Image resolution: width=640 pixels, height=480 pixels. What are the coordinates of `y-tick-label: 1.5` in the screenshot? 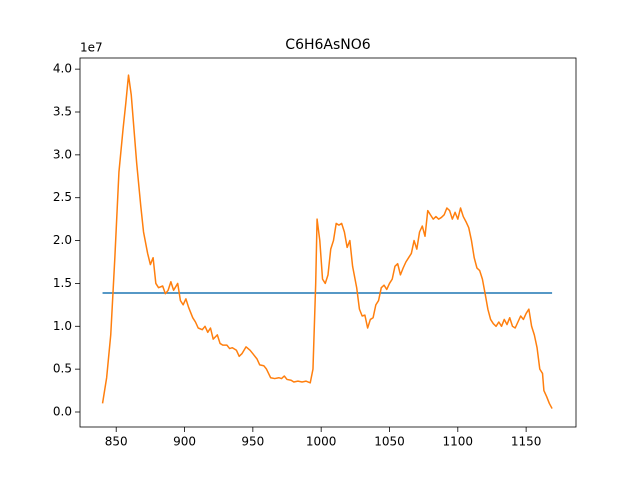 It's located at (62, 283).